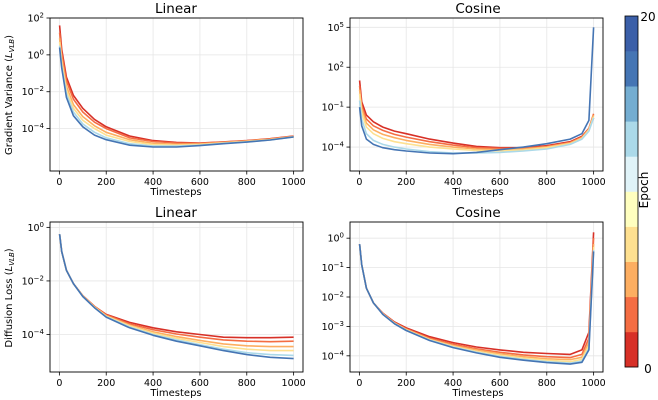  Describe the element at coordinates (644, 190) in the screenshot. I see `colorbar-label: Epoch` at that location.